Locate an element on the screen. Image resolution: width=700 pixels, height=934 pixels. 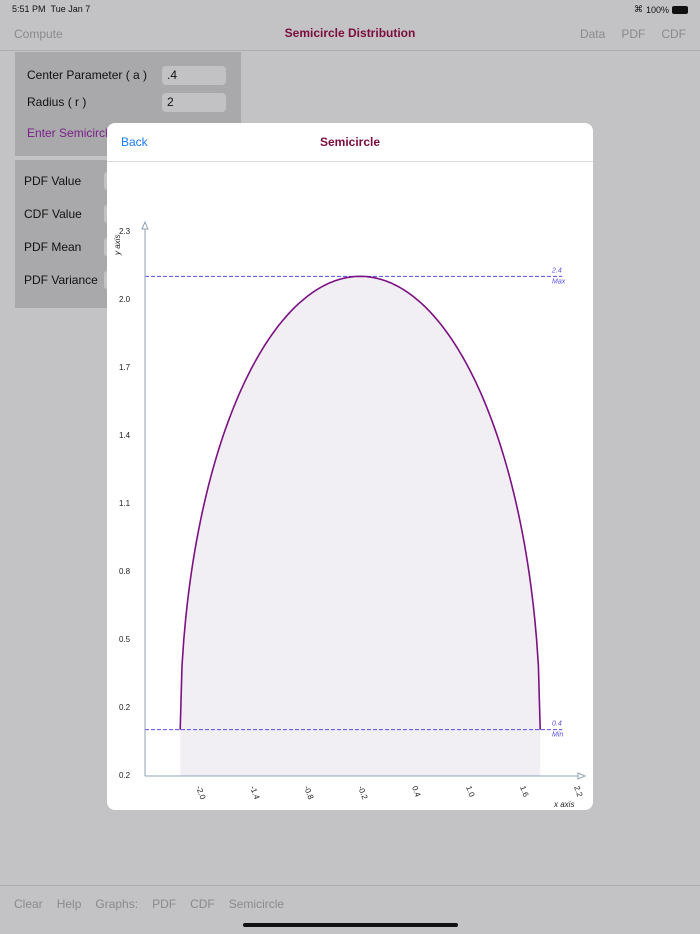
cdf-value-label: CDF Value is located at coordinates (53, 214).